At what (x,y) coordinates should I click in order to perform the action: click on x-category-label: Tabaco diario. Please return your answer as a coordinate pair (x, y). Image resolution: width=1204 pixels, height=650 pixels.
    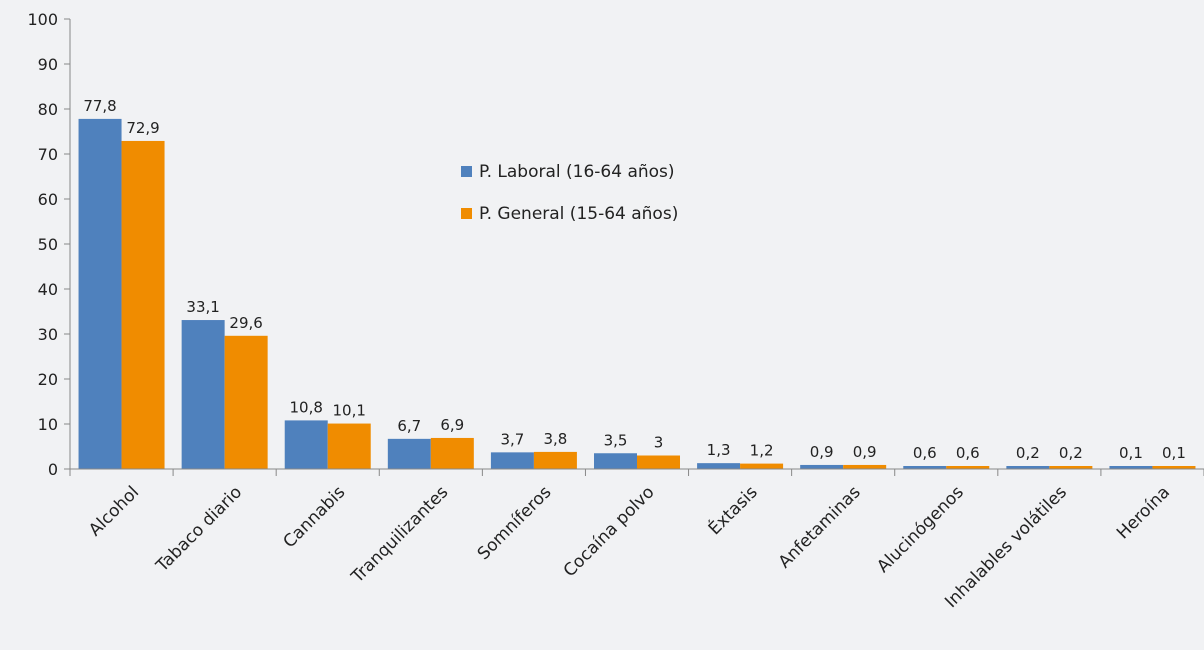
    Looking at the image, I should click on (199, 529).